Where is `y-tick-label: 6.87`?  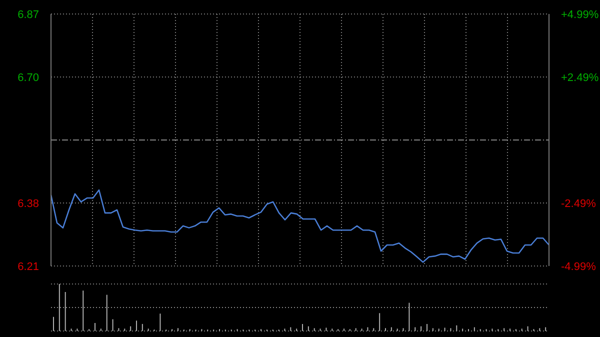 y-tick-label: 6.87 is located at coordinates (28, 15).